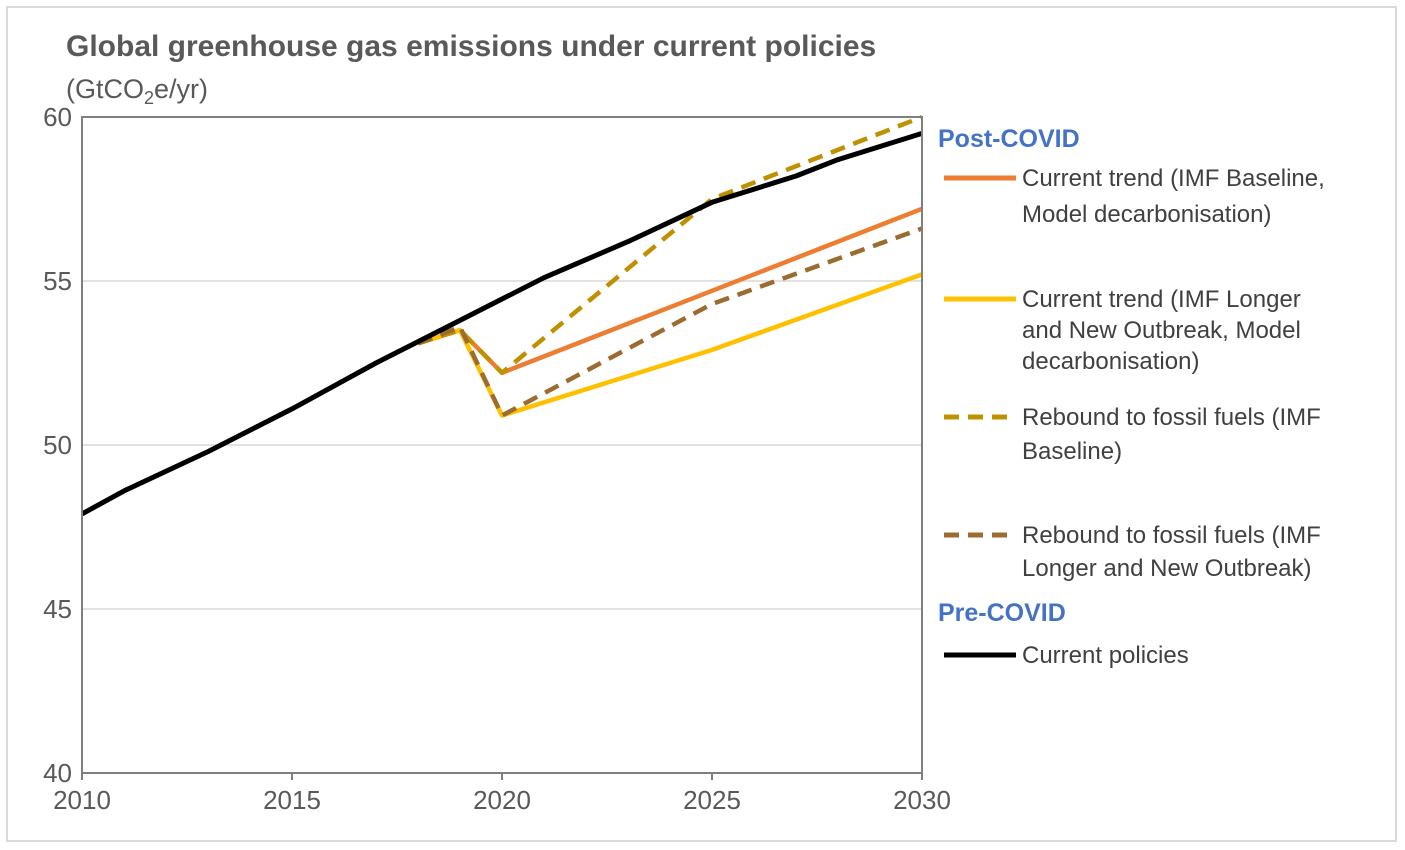  What do you see at coordinates (1146, 214) in the screenshot?
I see `legend-label-0-1: Model decarbonisation)` at bounding box center [1146, 214].